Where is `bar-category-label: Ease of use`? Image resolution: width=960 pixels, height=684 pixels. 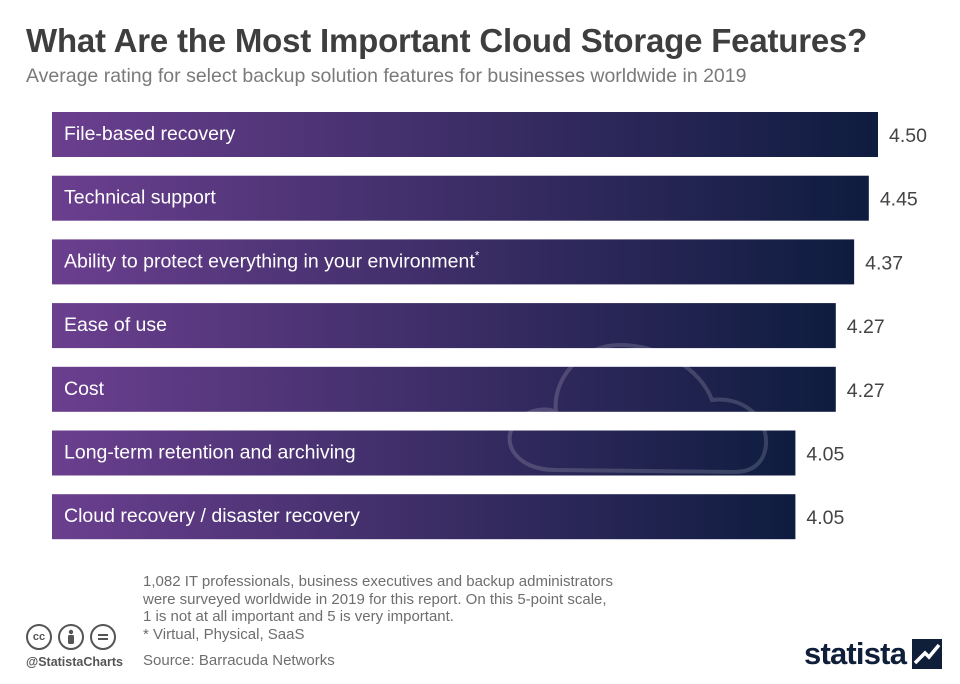 bar-category-label: Ease of use is located at coordinates (115, 325).